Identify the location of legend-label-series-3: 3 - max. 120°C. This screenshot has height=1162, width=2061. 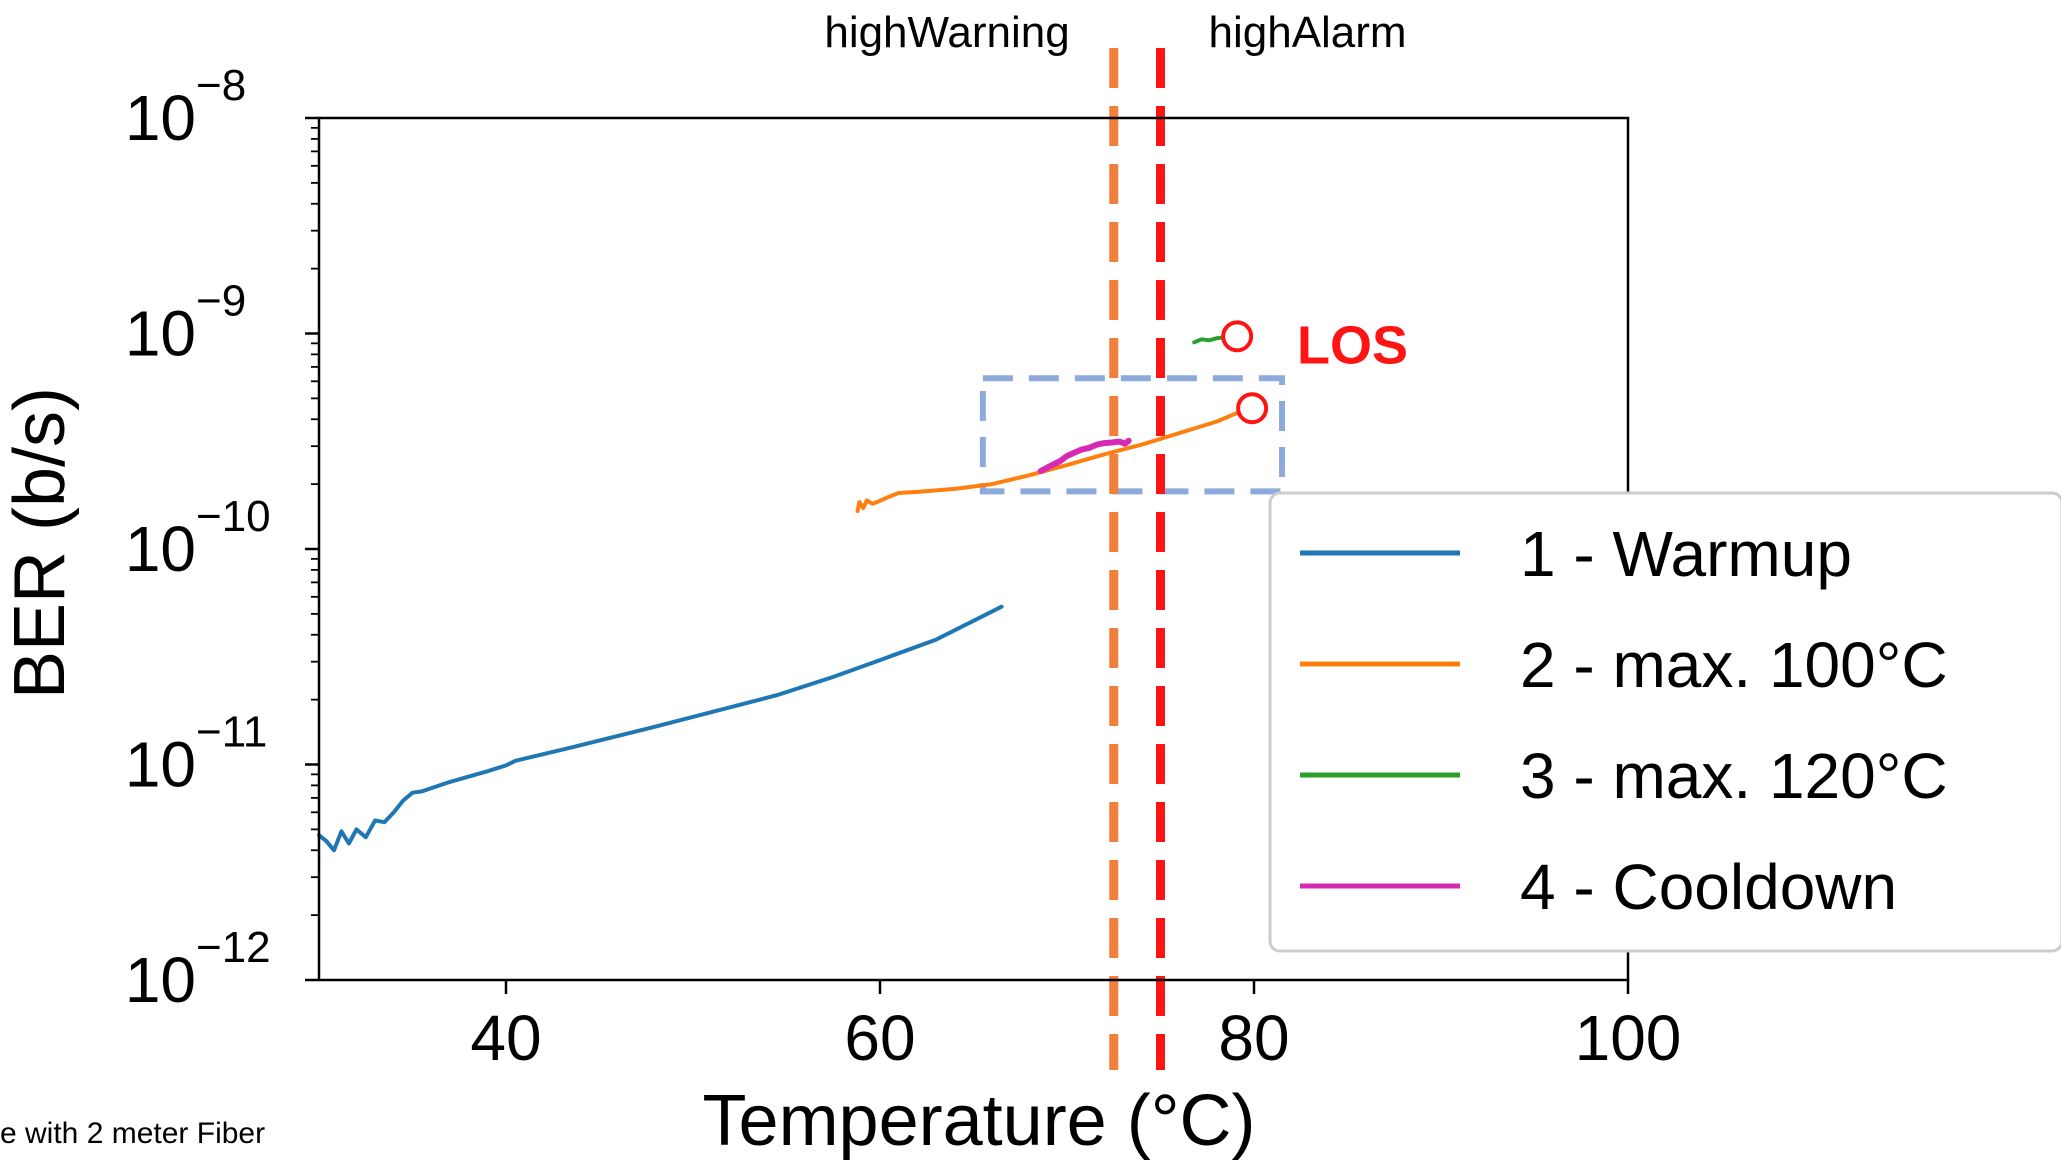
(1734, 776).